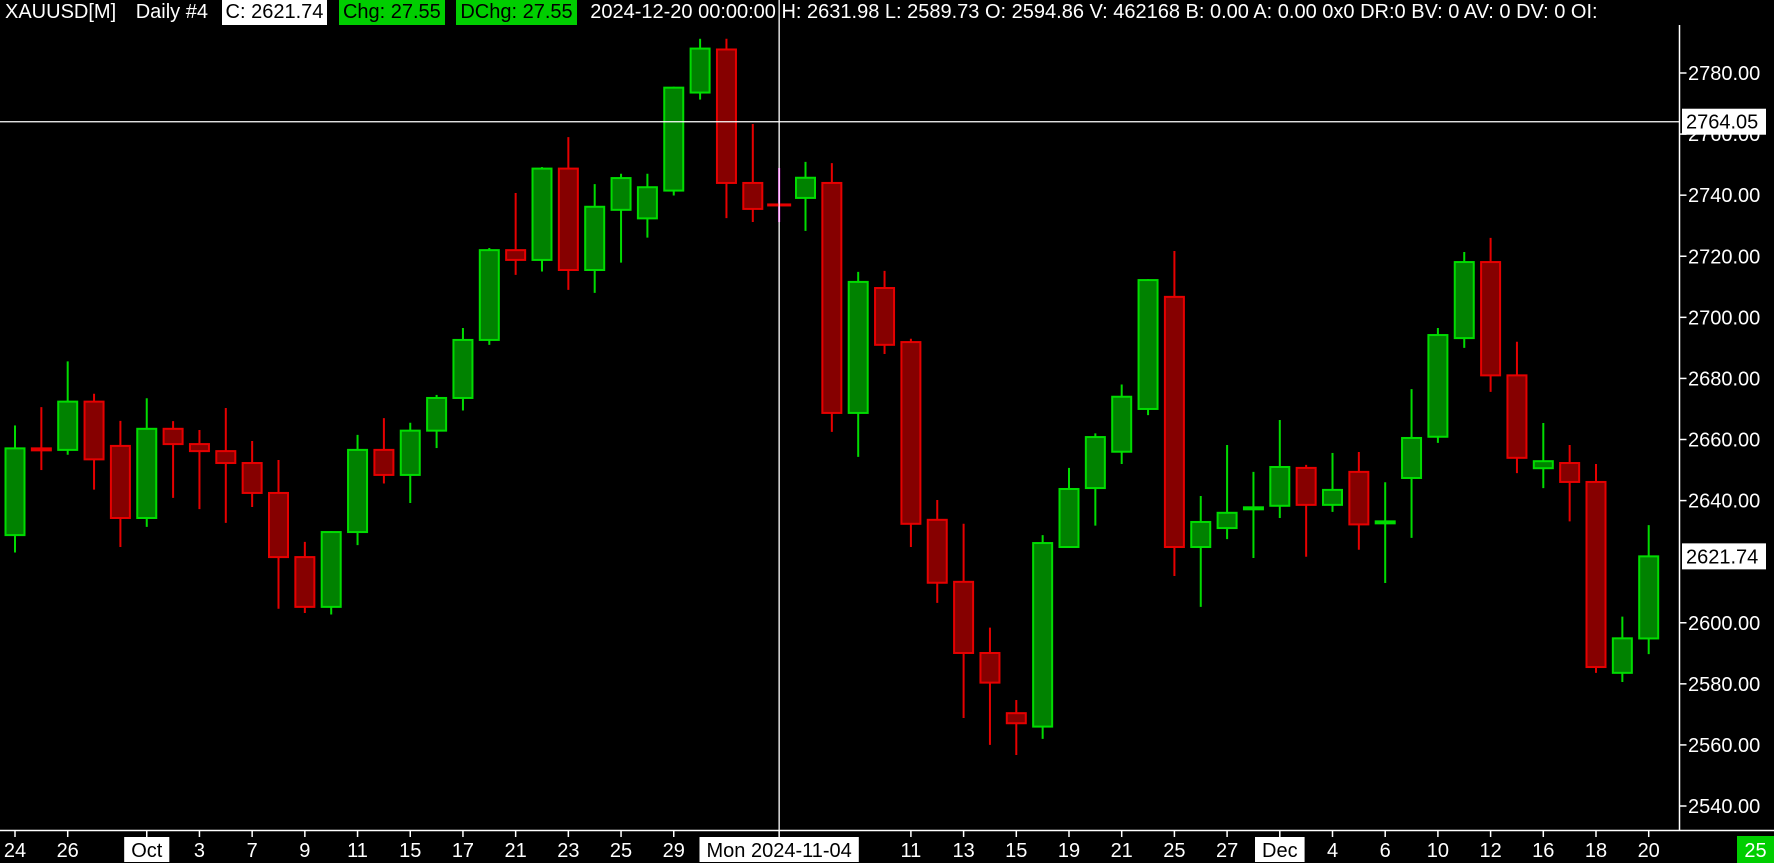 The image size is (1774, 863). Describe the element at coordinates (1724, 441) in the screenshot. I see `price-axis-label: 2660.00` at that location.